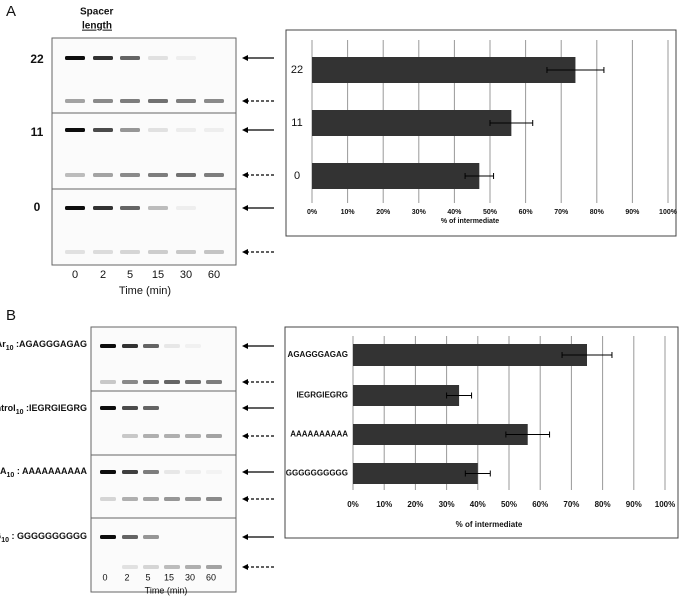 The height and width of the screenshot is (608, 683). I want to click on lane-name: Control, so click(8, 408).